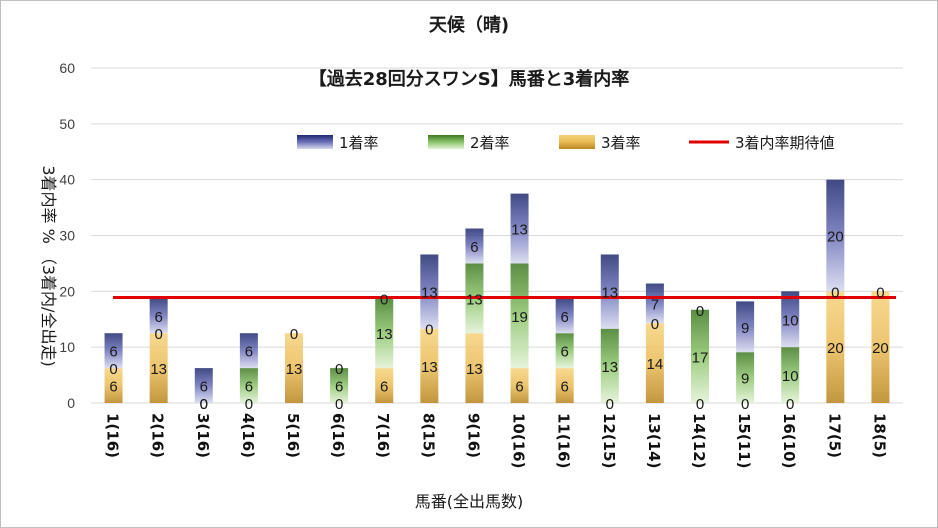 Image resolution: width=938 pixels, height=528 pixels. What do you see at coordinates (519, 317) in the screenshot?
I see `data-label: 19` at bounding box center [519, 317].